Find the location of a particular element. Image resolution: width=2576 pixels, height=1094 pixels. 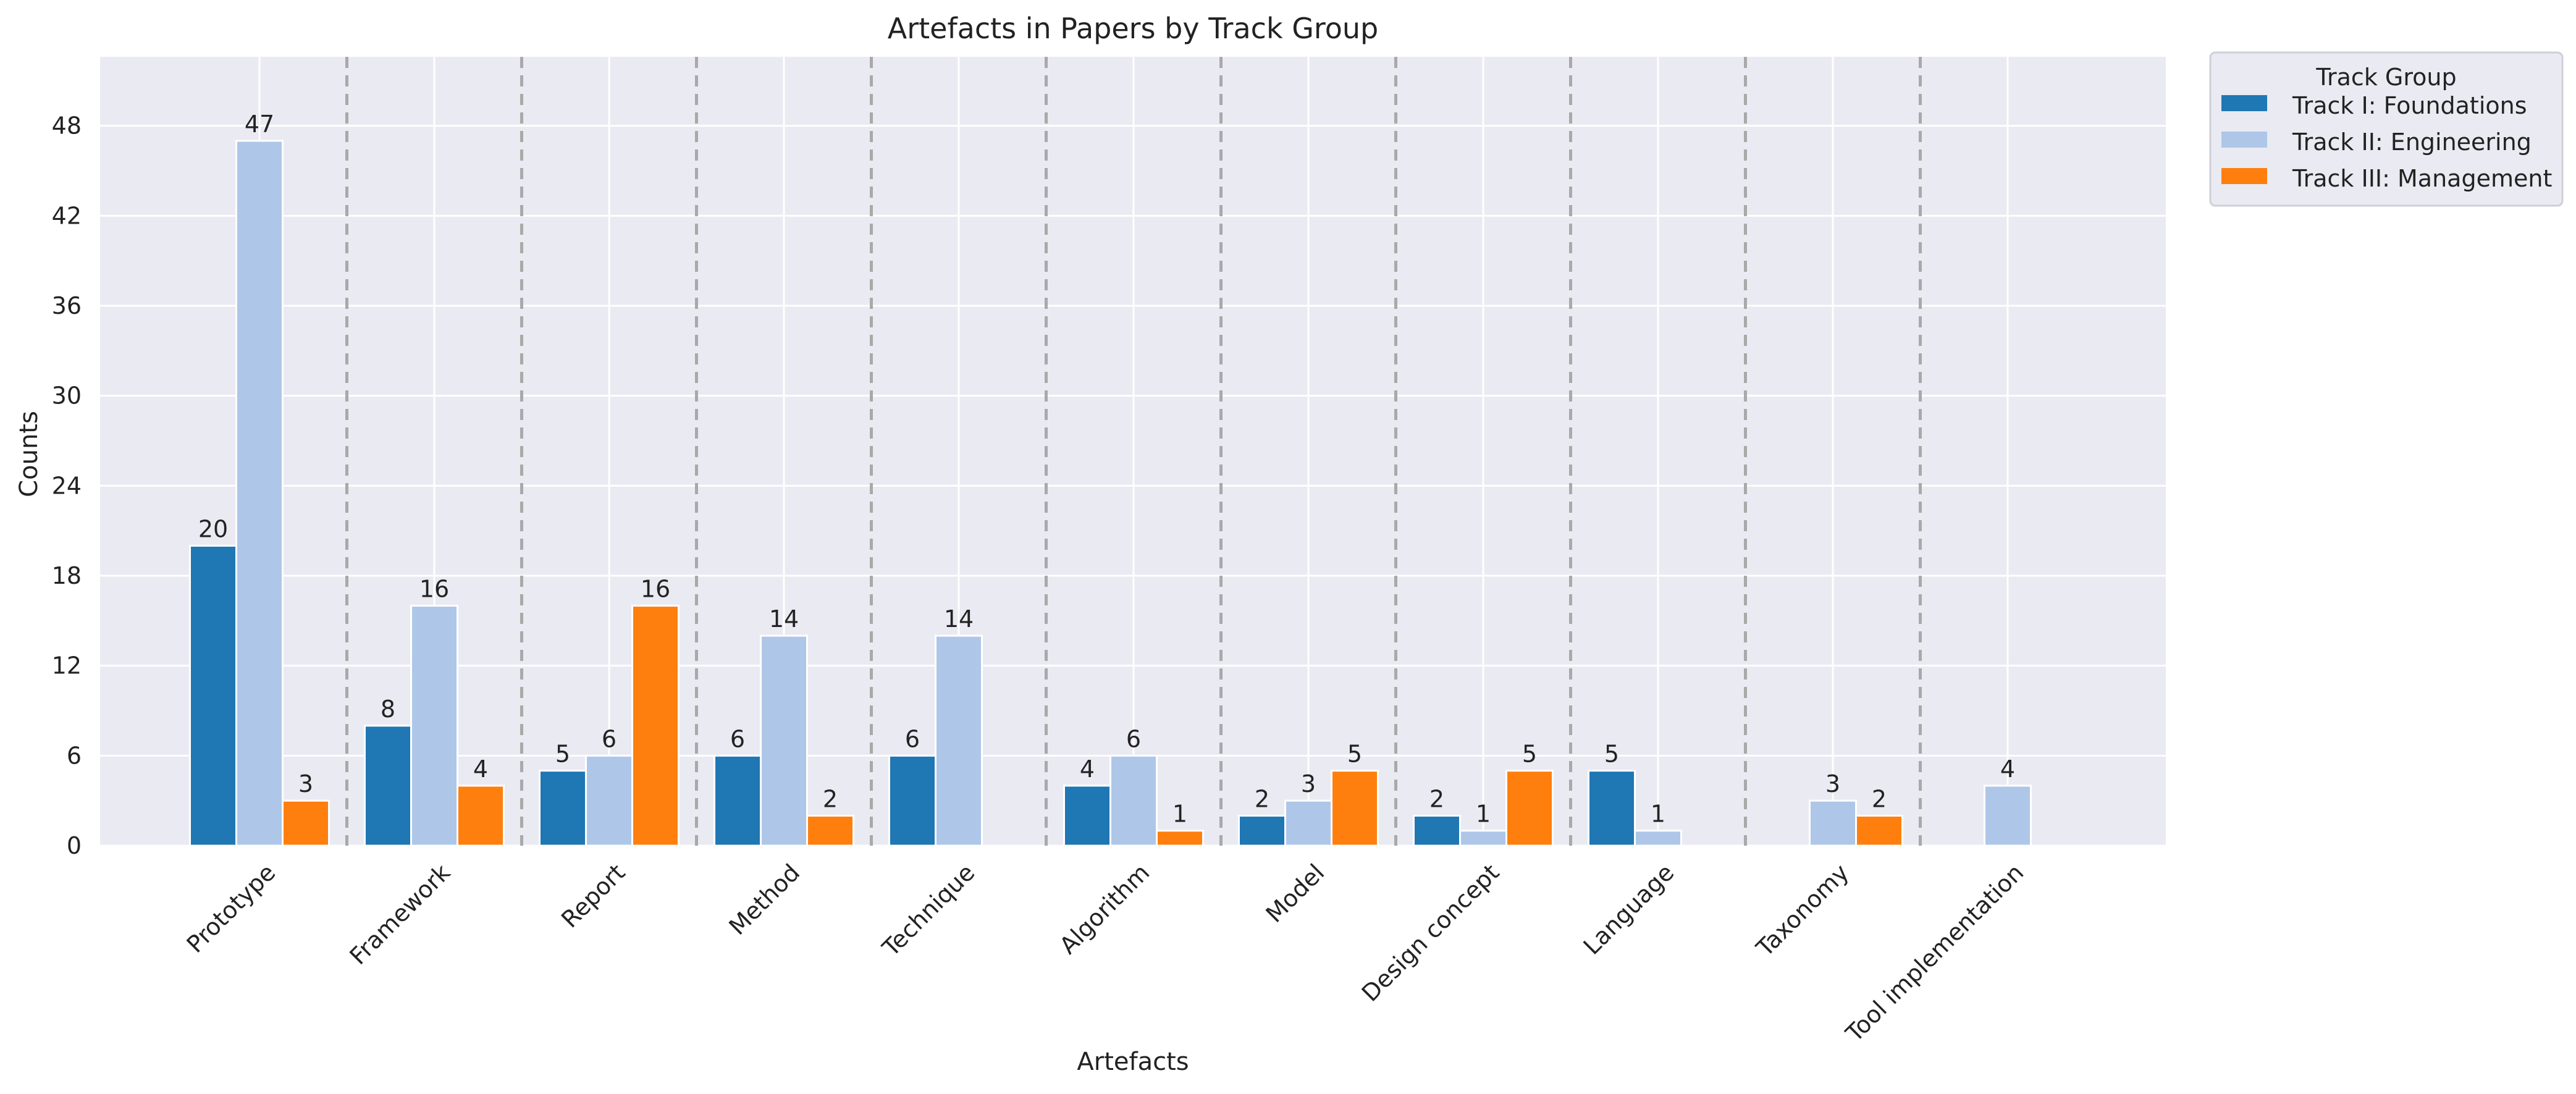

x-tick-label: Framework is located at coordinates (400, 914).